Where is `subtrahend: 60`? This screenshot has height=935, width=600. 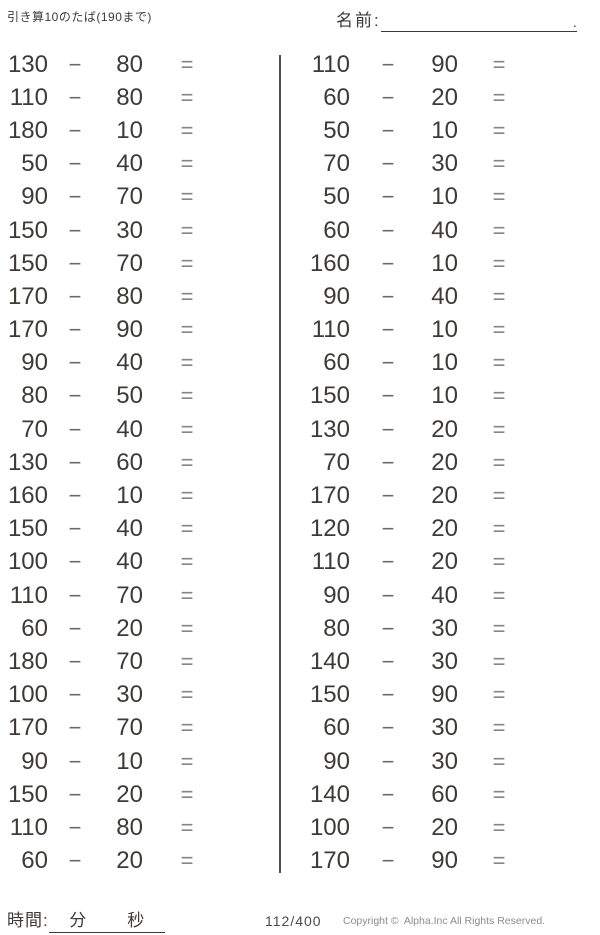 subtrahend: 60 is located at coordinates (444, 794).